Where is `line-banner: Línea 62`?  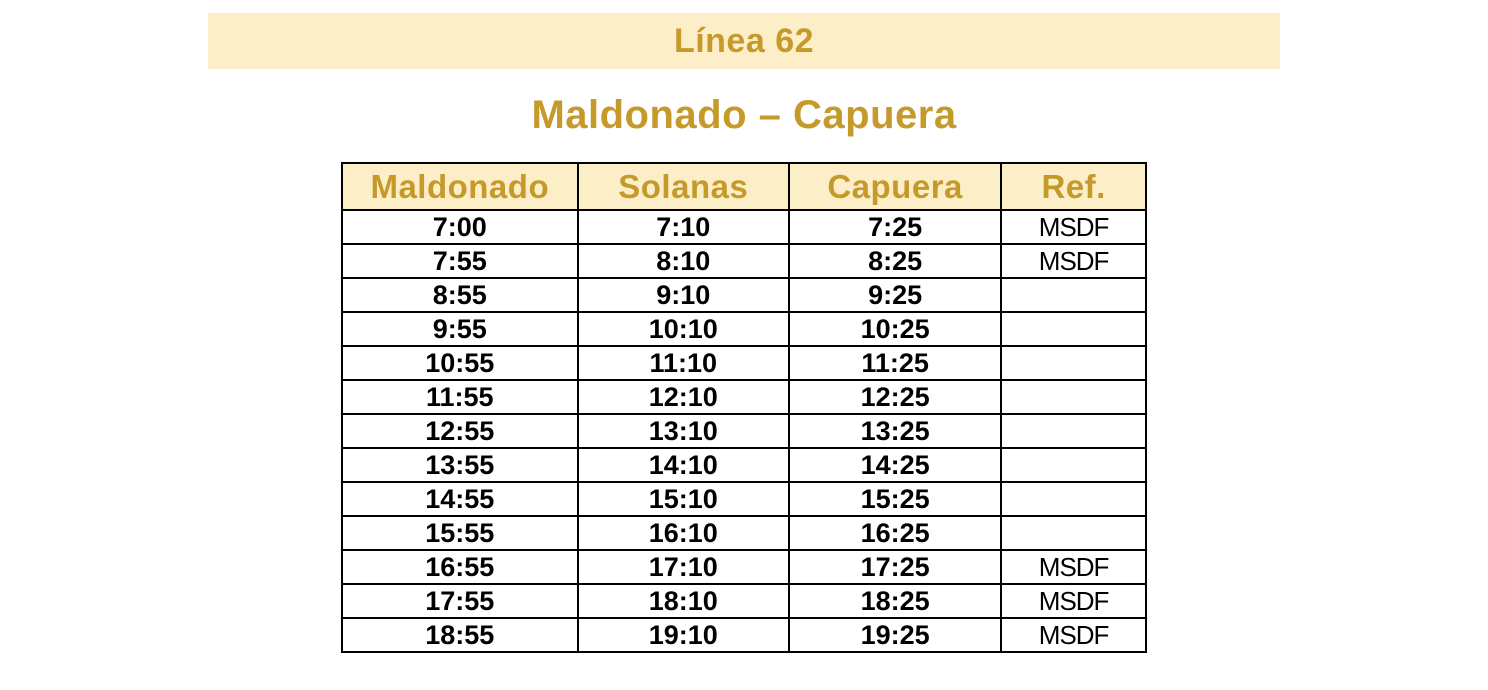
line-banner: Línea 62 is located at coordinates (744, 41).